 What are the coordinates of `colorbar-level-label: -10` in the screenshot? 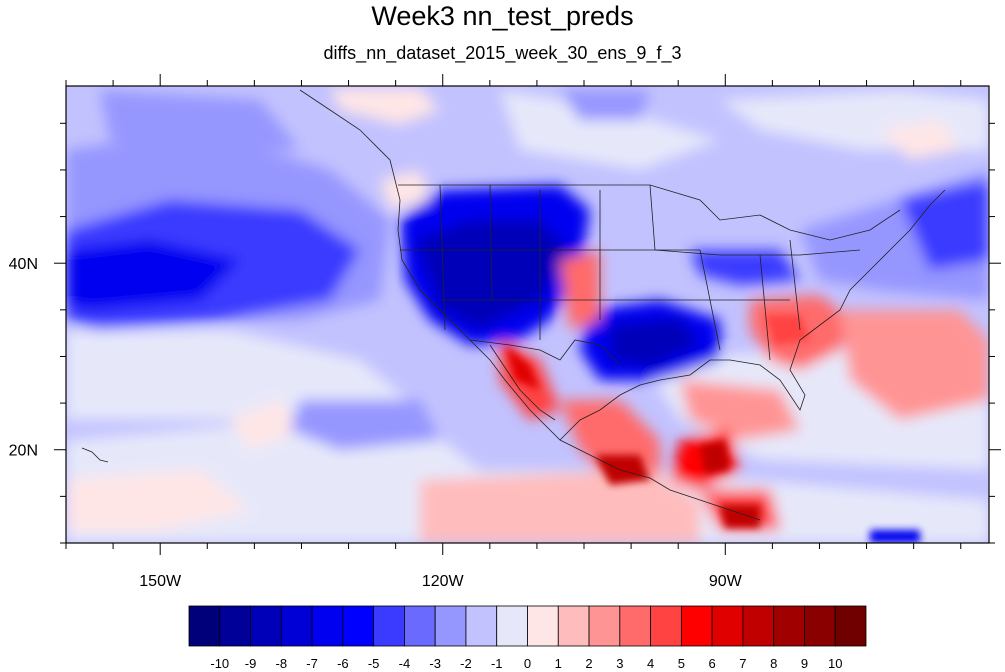 It's located at (219, 663).